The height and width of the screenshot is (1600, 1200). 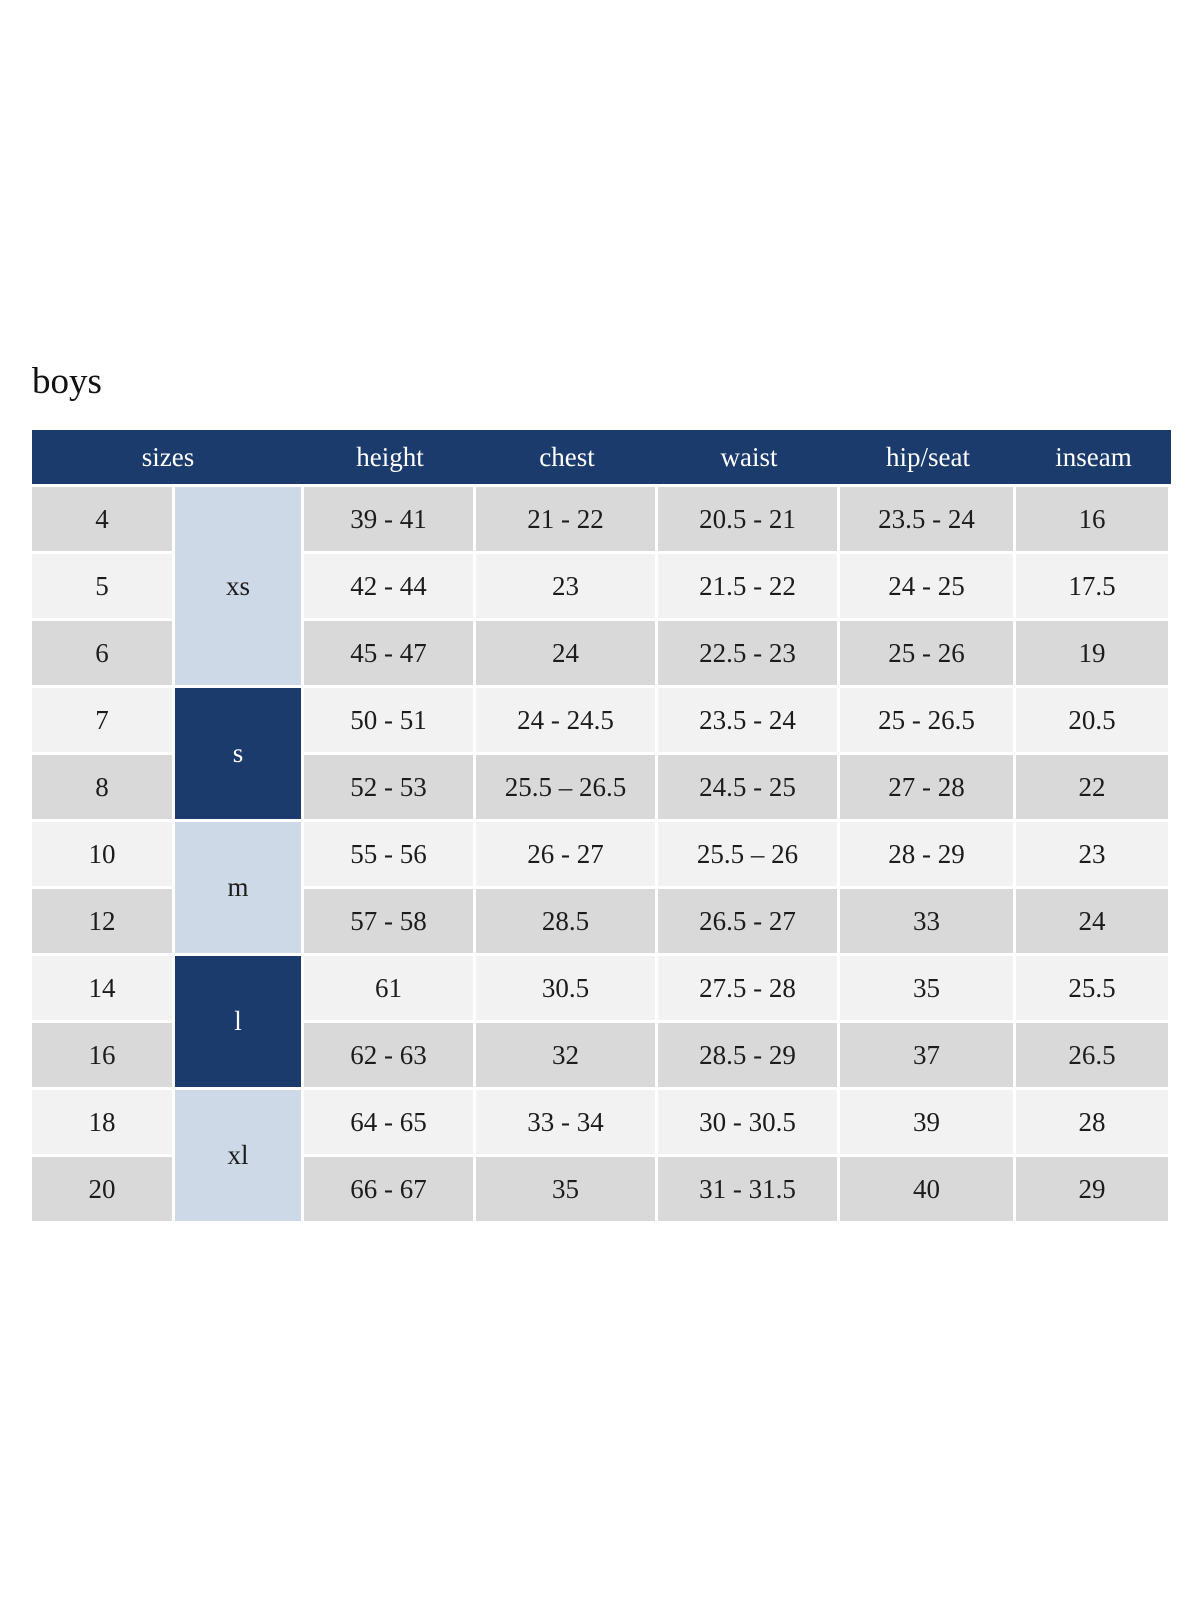 I want to click on size-number-cell: 10, so click(x=103, y=855).